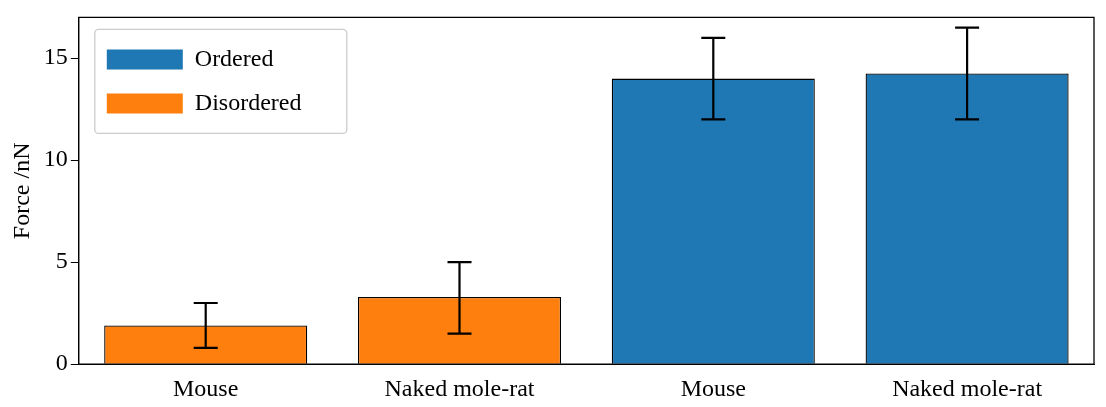  I want to click on y-tick-label: 5, so click(61, 260).